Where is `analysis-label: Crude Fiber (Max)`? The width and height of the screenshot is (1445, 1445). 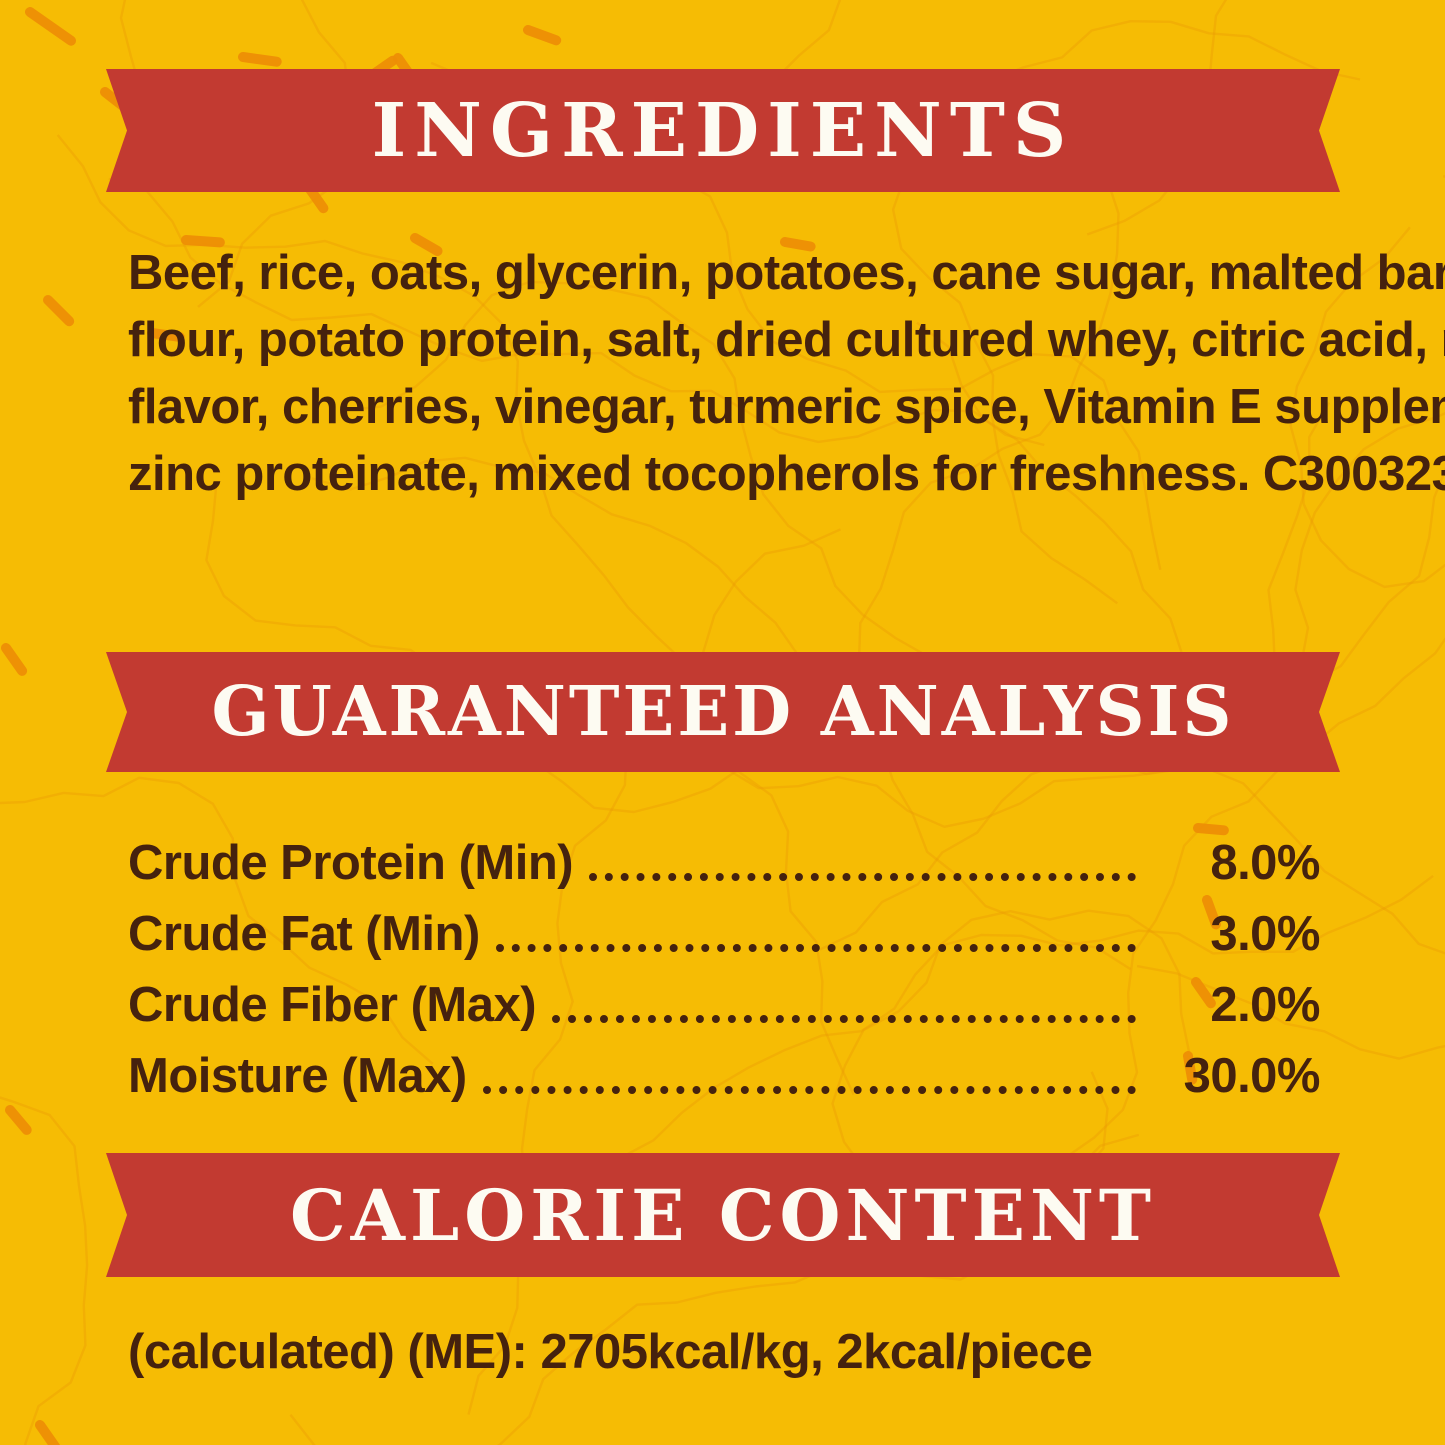 analysis-label: Crude Fiber (Max) is located at coordinates (332, 1005).